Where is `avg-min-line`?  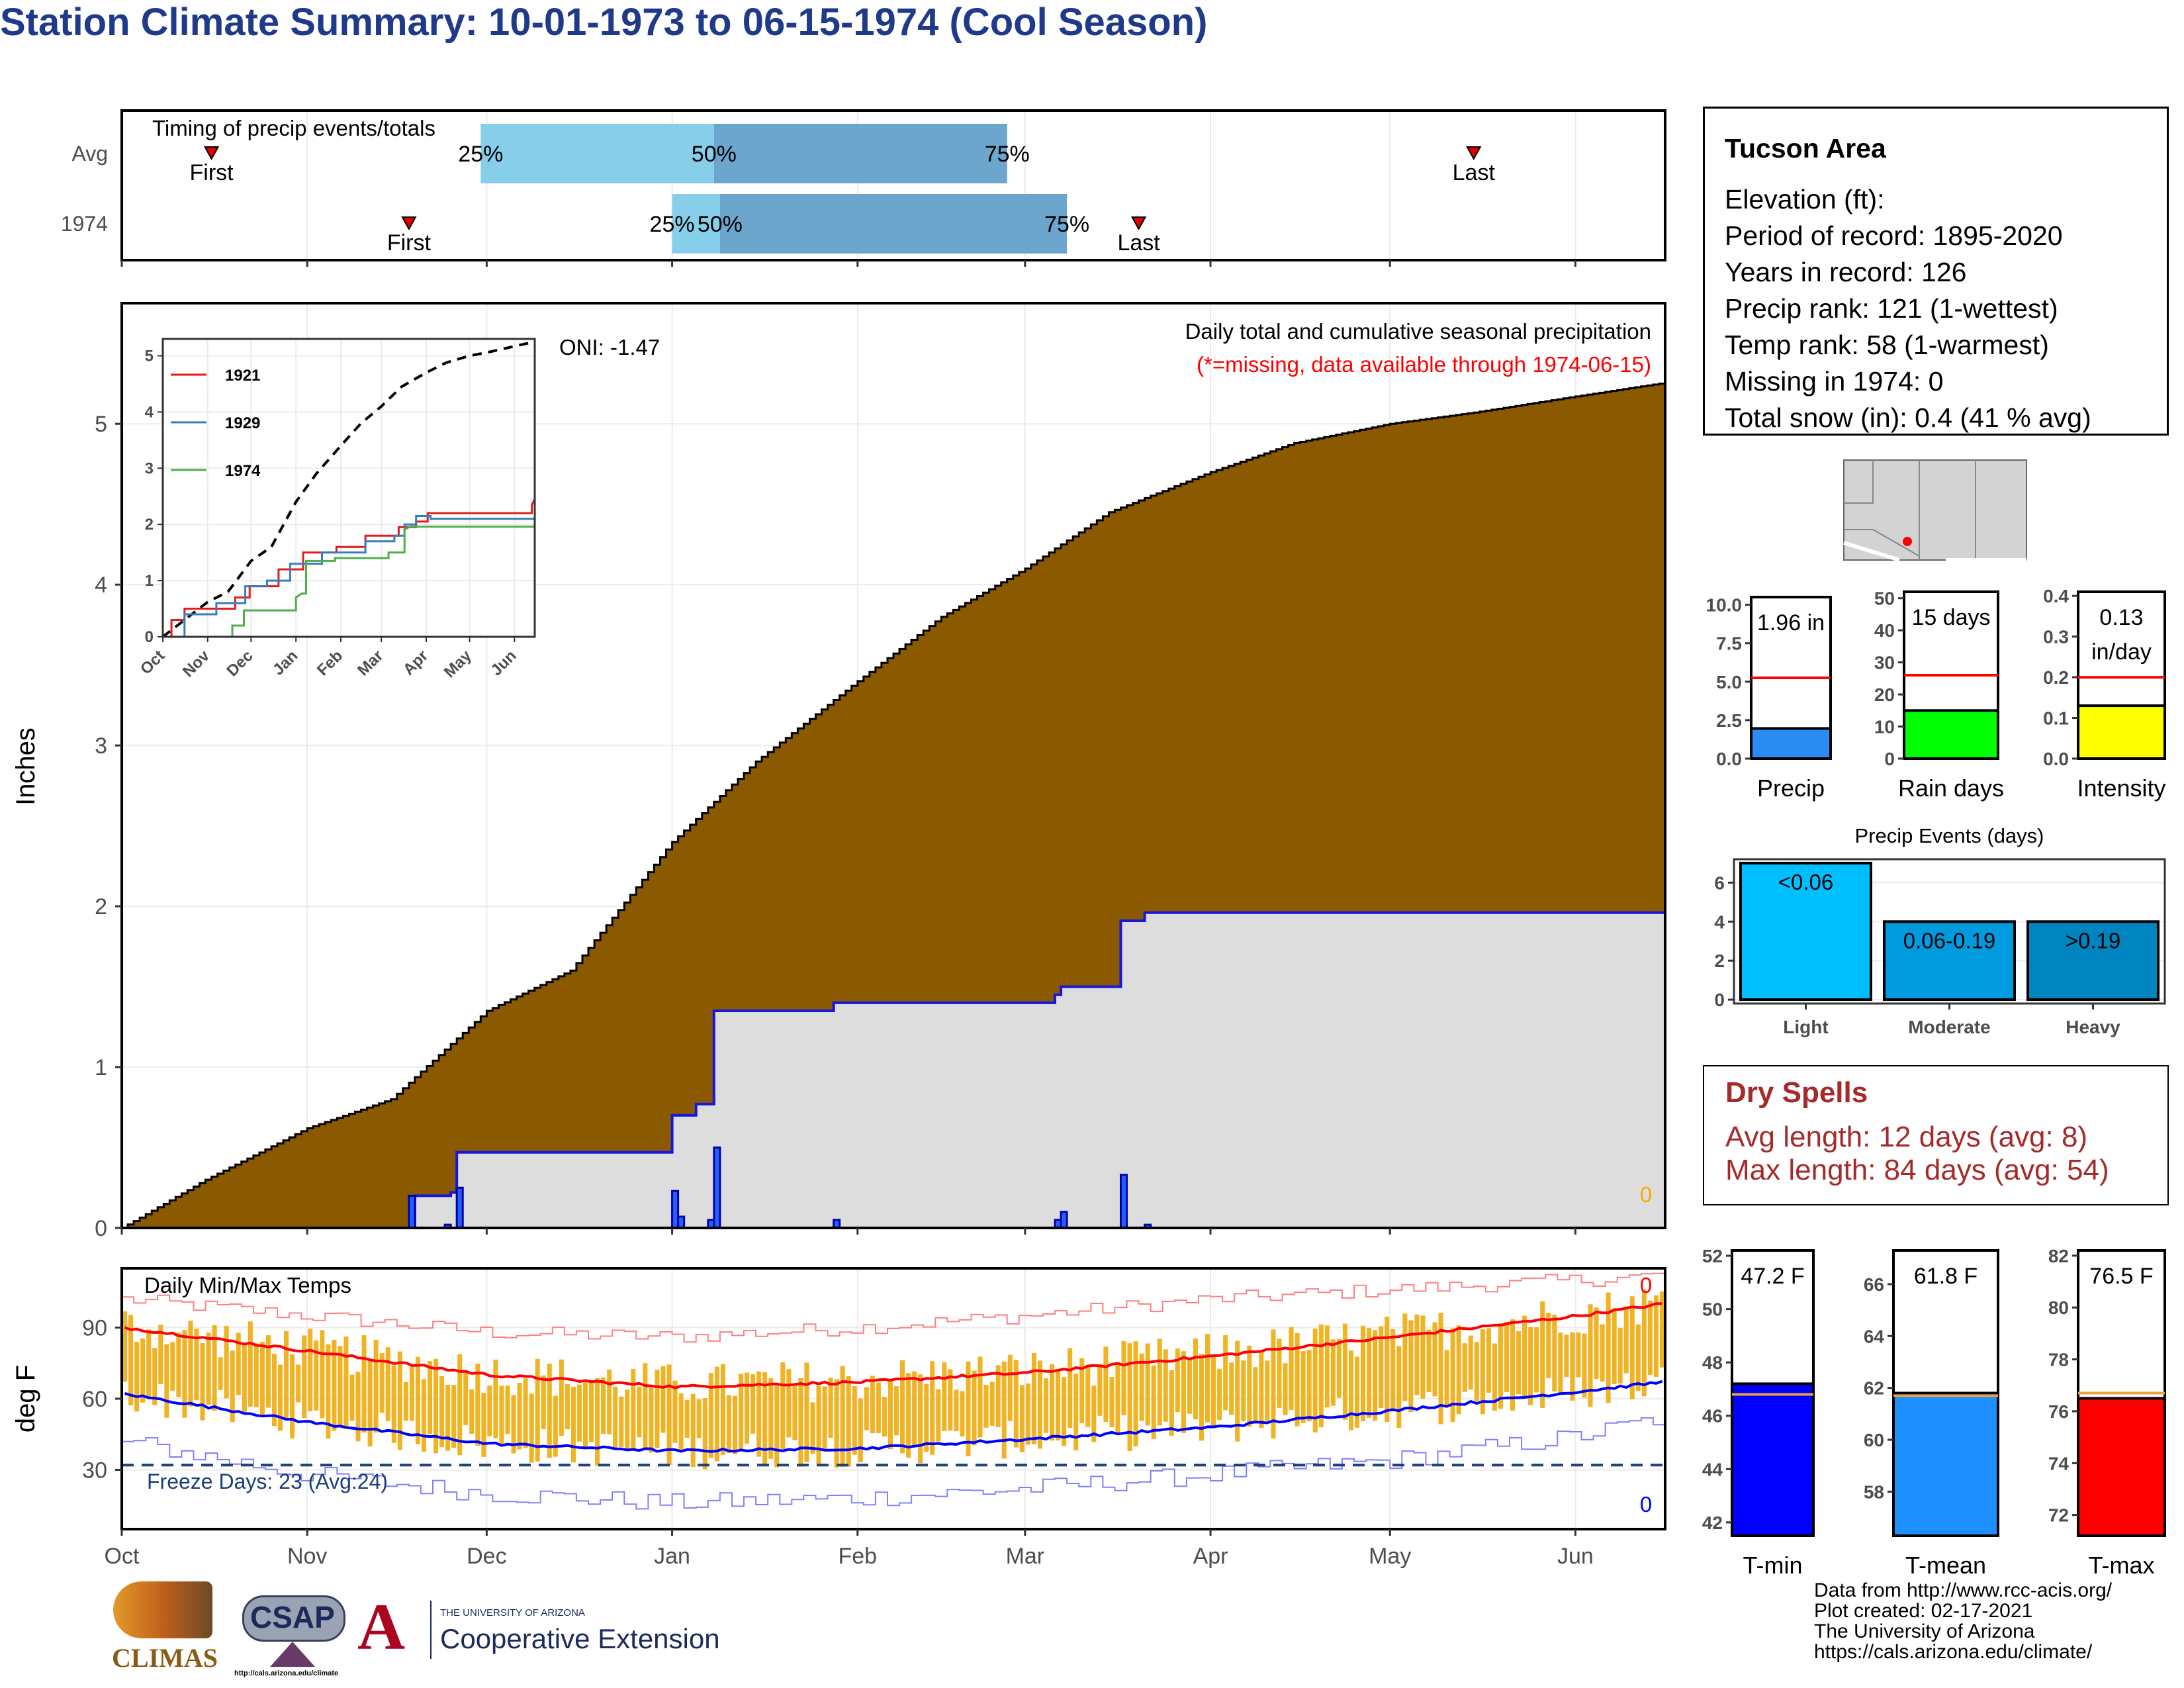 avg-min-line is located at coordinates (893, 1416).